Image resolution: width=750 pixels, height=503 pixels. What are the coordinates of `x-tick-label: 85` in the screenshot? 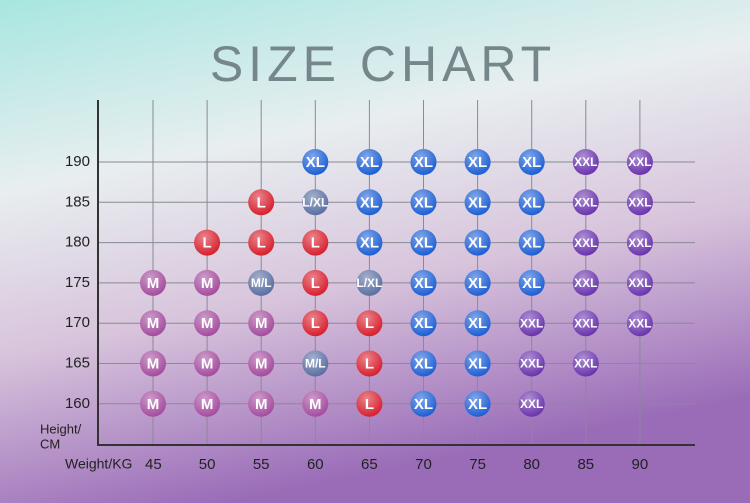 It's located at (585, 464).